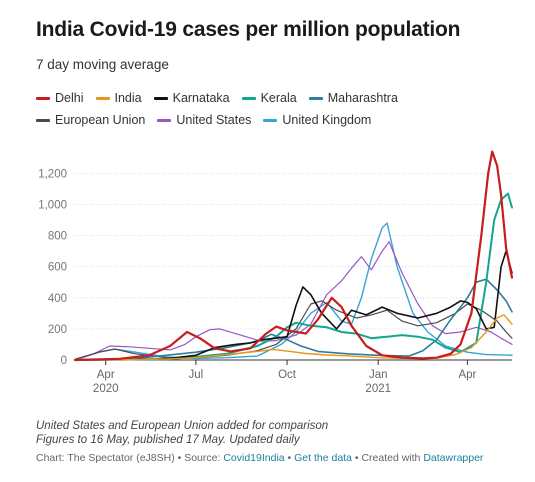 This screenshot has width=535, height=482. What do you see at coordinates (453, 458) in the screenshot?
I see `datawrapper-link: Datawrapper` at bounding box center [453, 458].